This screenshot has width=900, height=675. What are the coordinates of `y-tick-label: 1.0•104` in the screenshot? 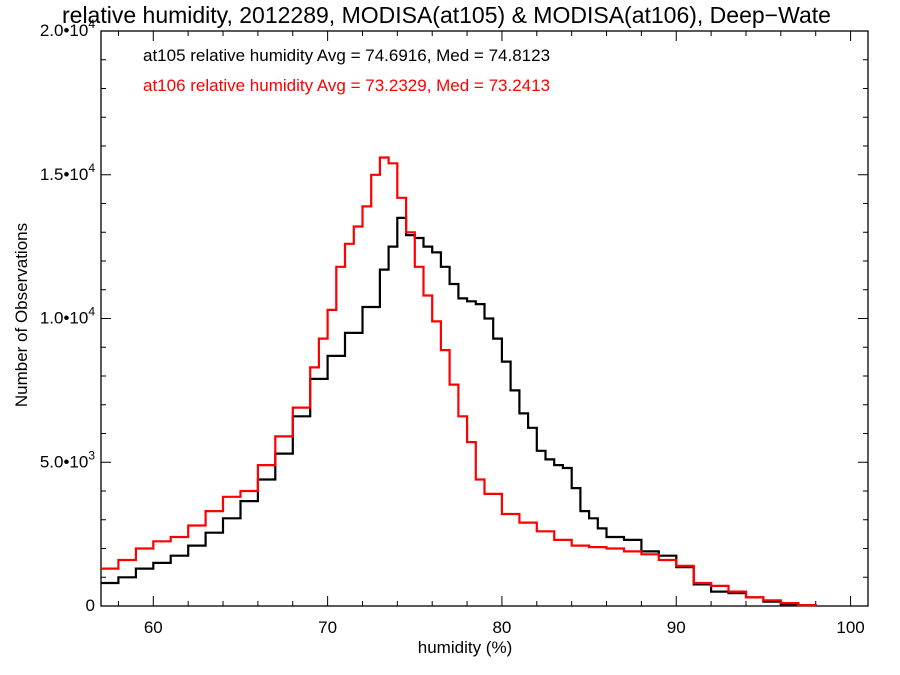 It's located at (68, 316).